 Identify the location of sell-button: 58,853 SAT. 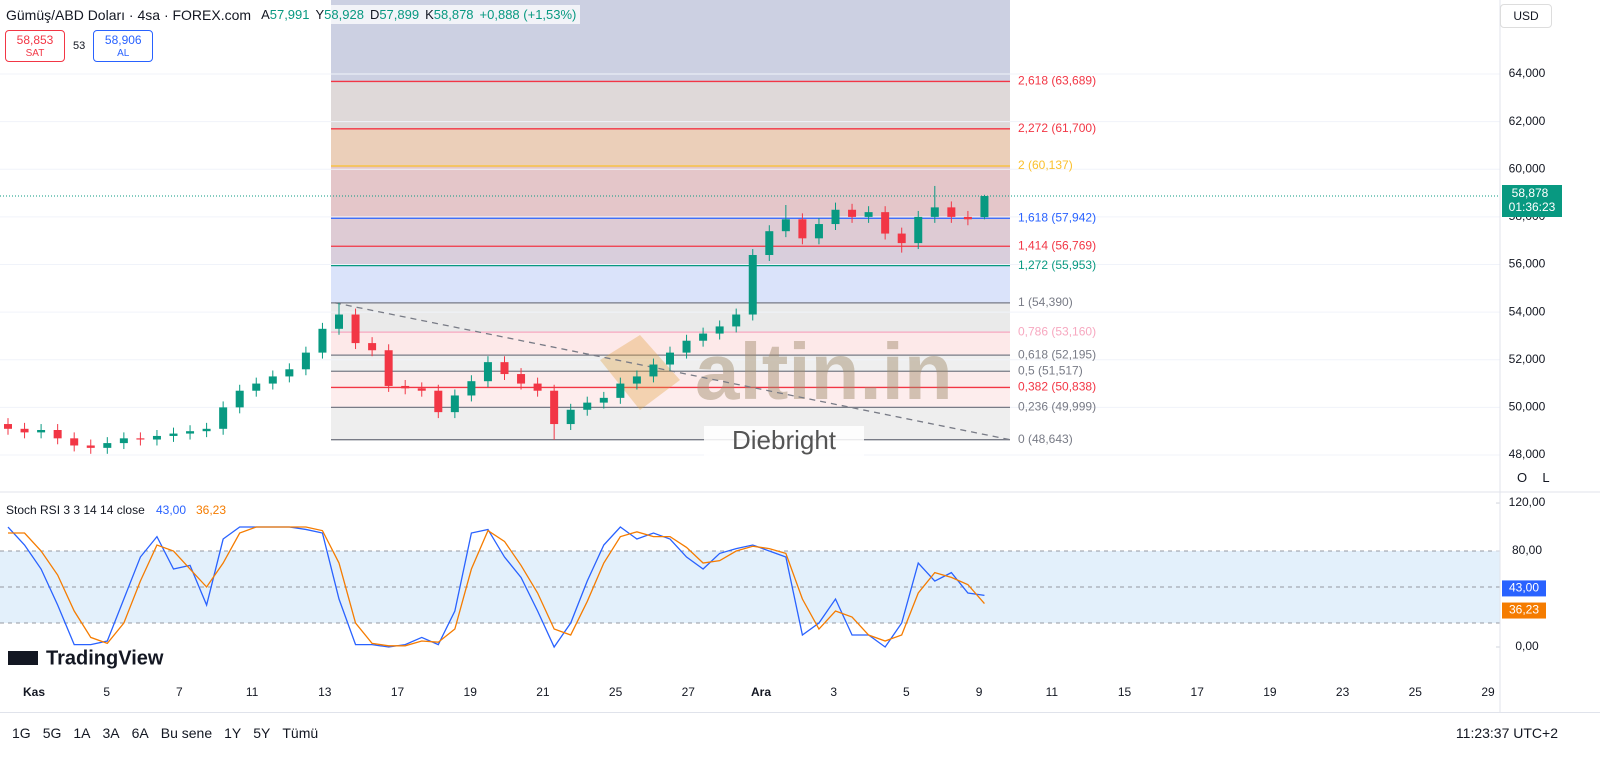
(35, 46).